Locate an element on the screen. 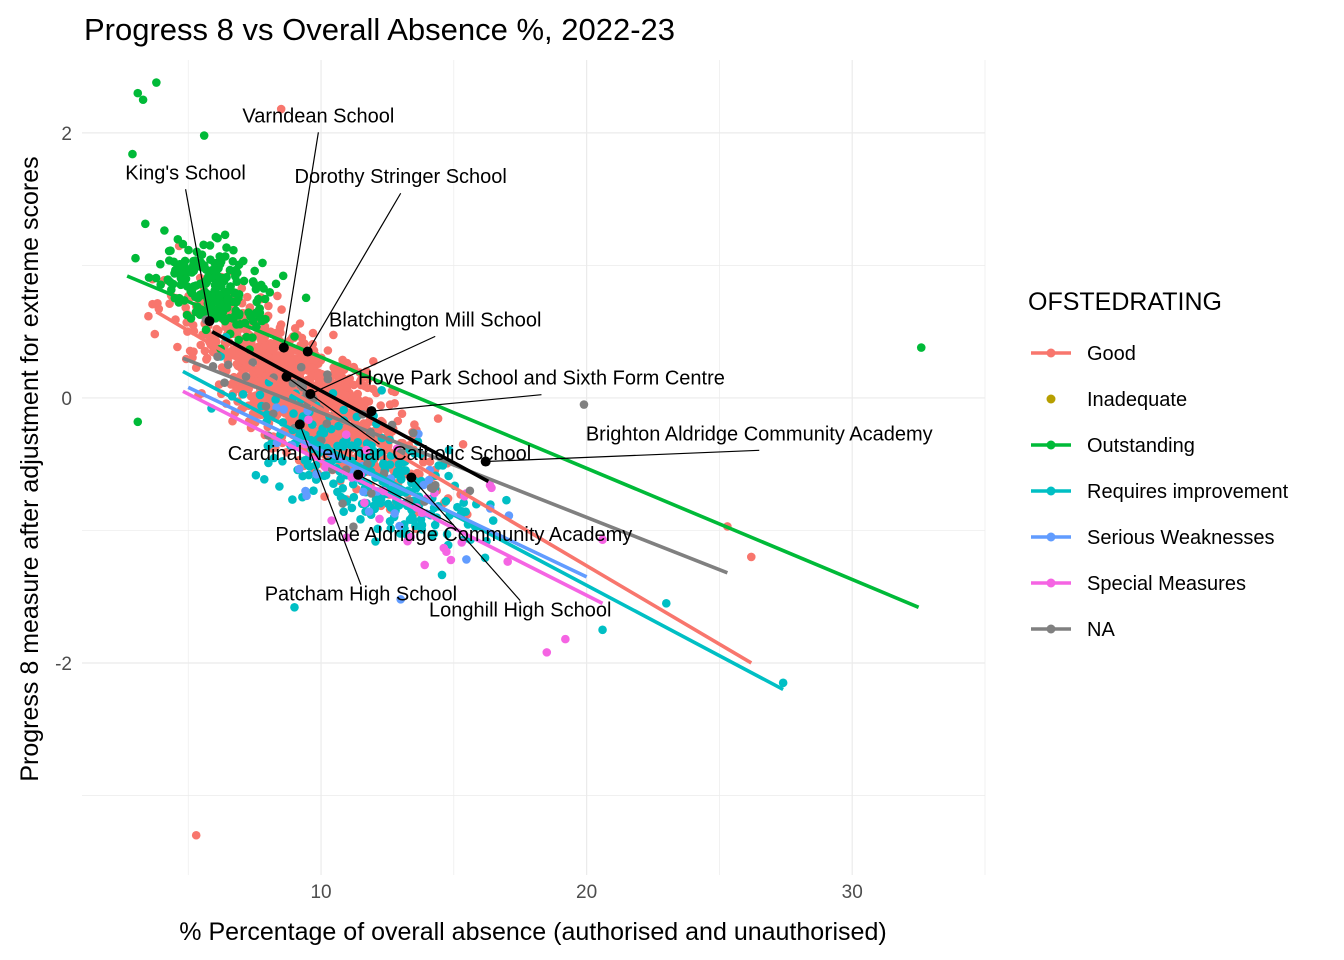 The width and height of the screenshot is (1344, 960). school-label: Cardinal Newman Catholic School is located at coordinates (379, 454).